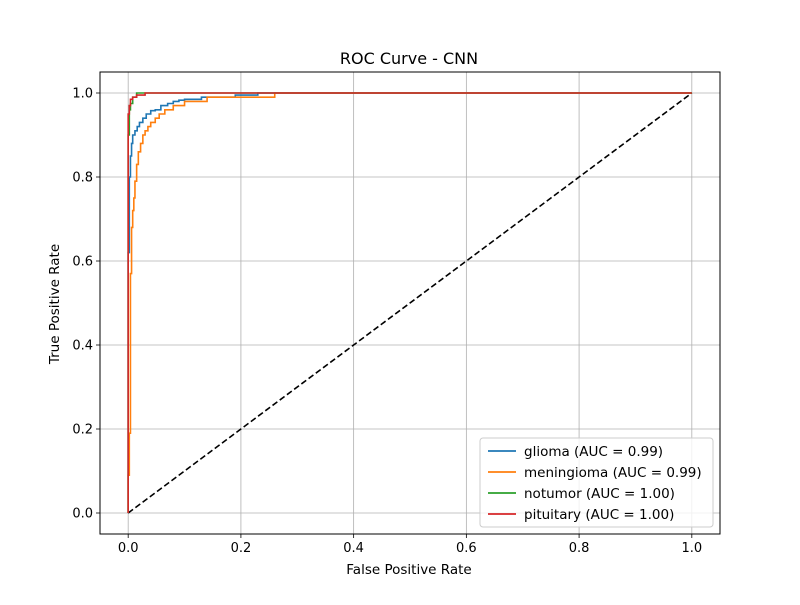 The height and width of the screenshot is (605, 800). Describe the element at coordinates (128, 548) in the screenshot. I see `x-tick-label: 0.0` at that location.